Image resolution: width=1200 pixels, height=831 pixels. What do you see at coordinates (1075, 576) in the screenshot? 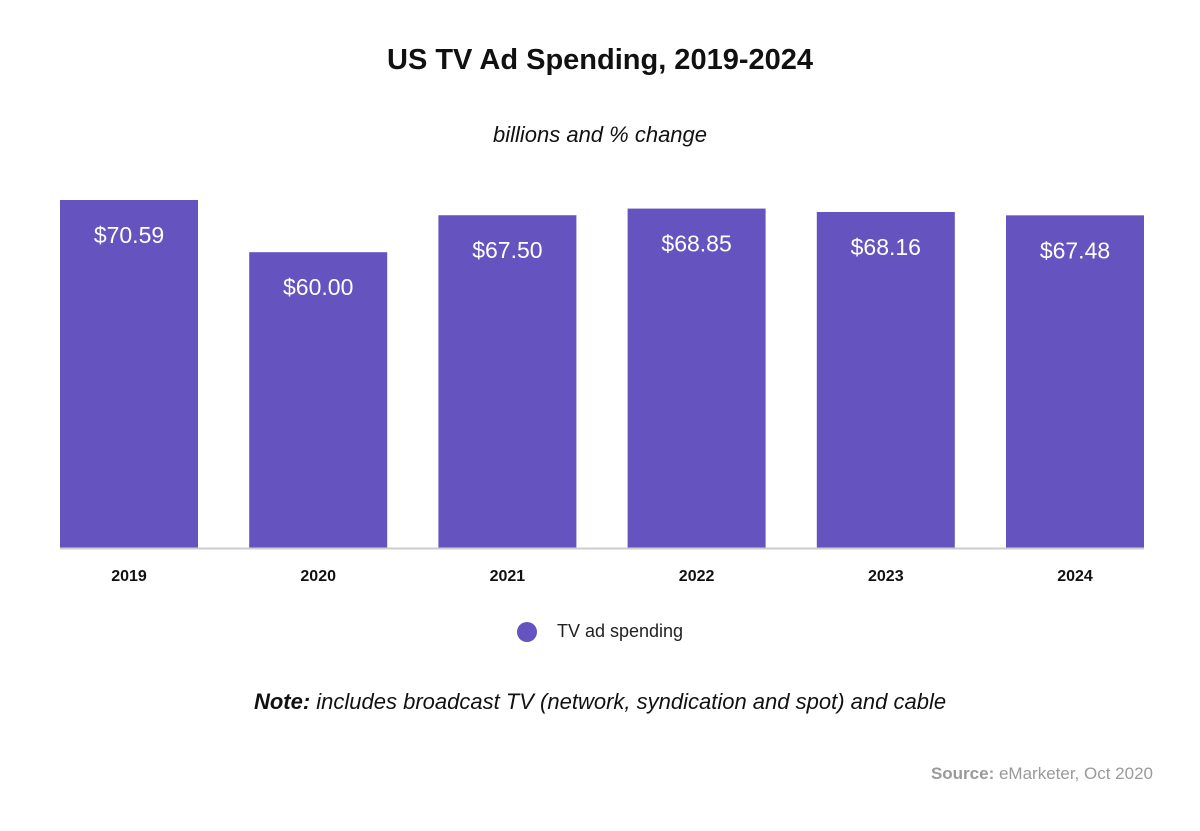
I see `x-tick-label-2024: 2024` at bounding box center [1075, 576].